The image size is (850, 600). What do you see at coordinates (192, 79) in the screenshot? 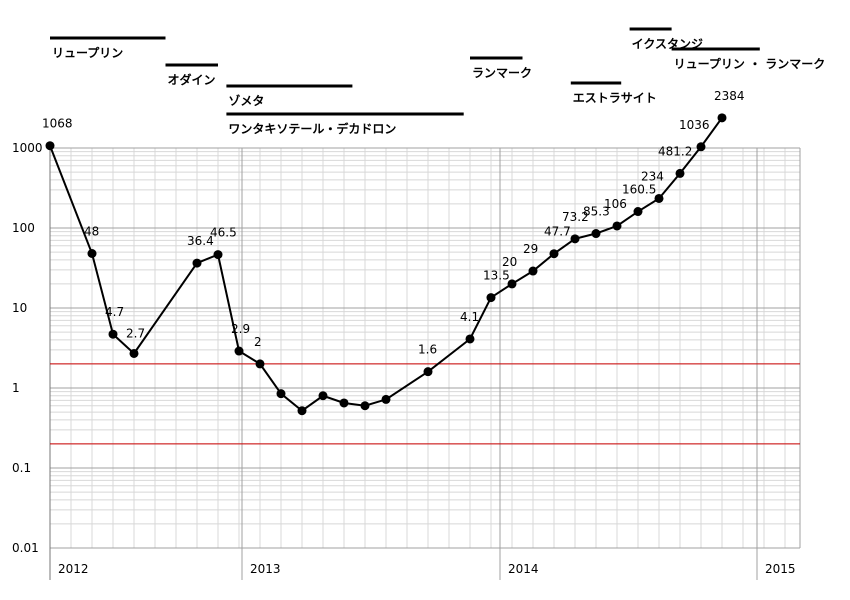
I see `period-label: オダイン` at bounding box center [192, 79].